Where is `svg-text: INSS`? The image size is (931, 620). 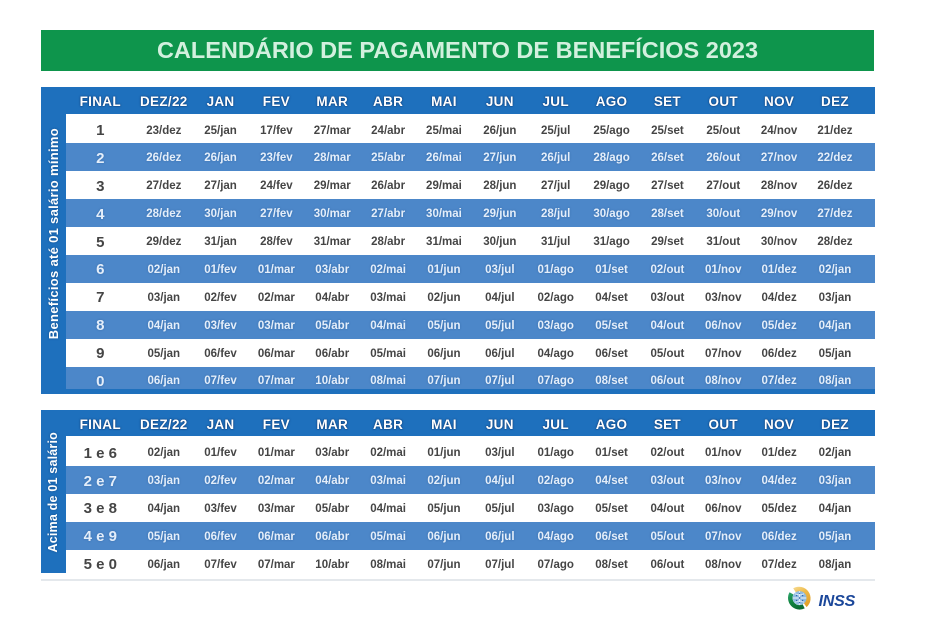 svg-text: INSS is located at coordinates (837, 601).